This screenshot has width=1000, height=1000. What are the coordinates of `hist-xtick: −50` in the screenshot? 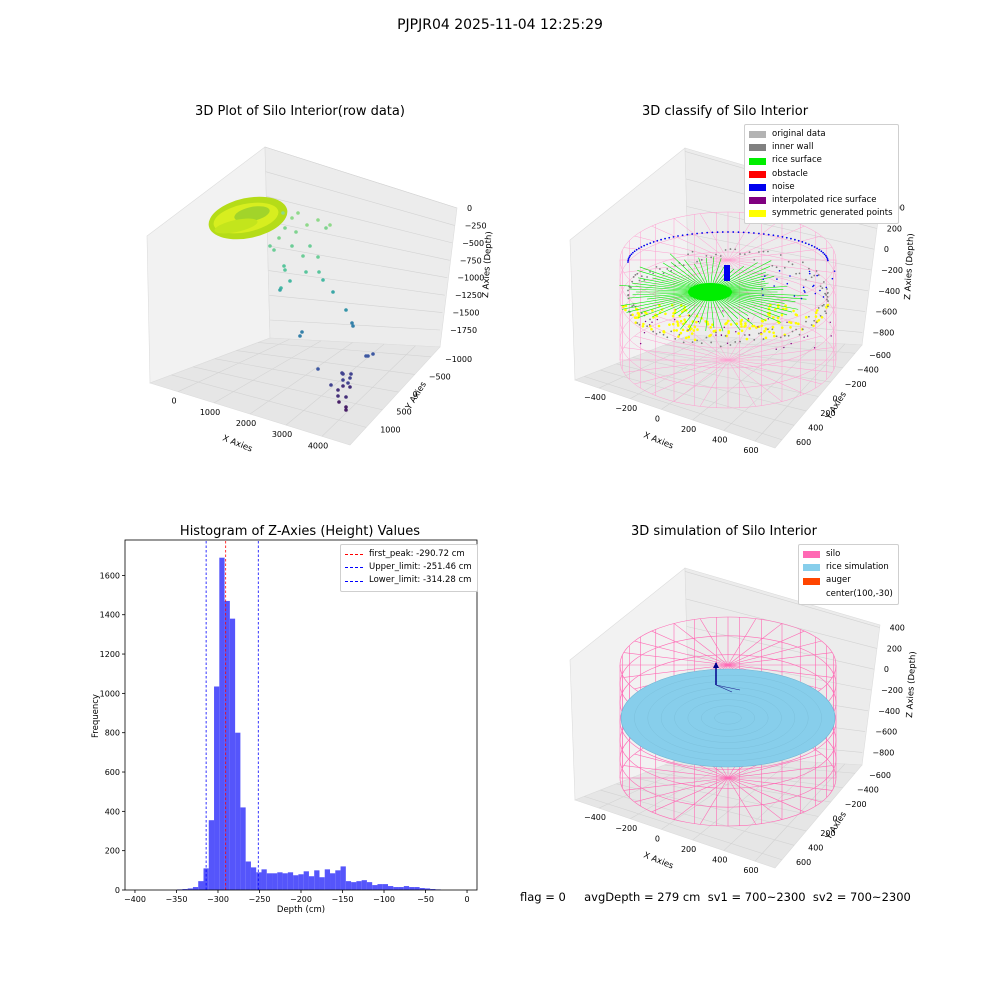 It's located at (425, 899).